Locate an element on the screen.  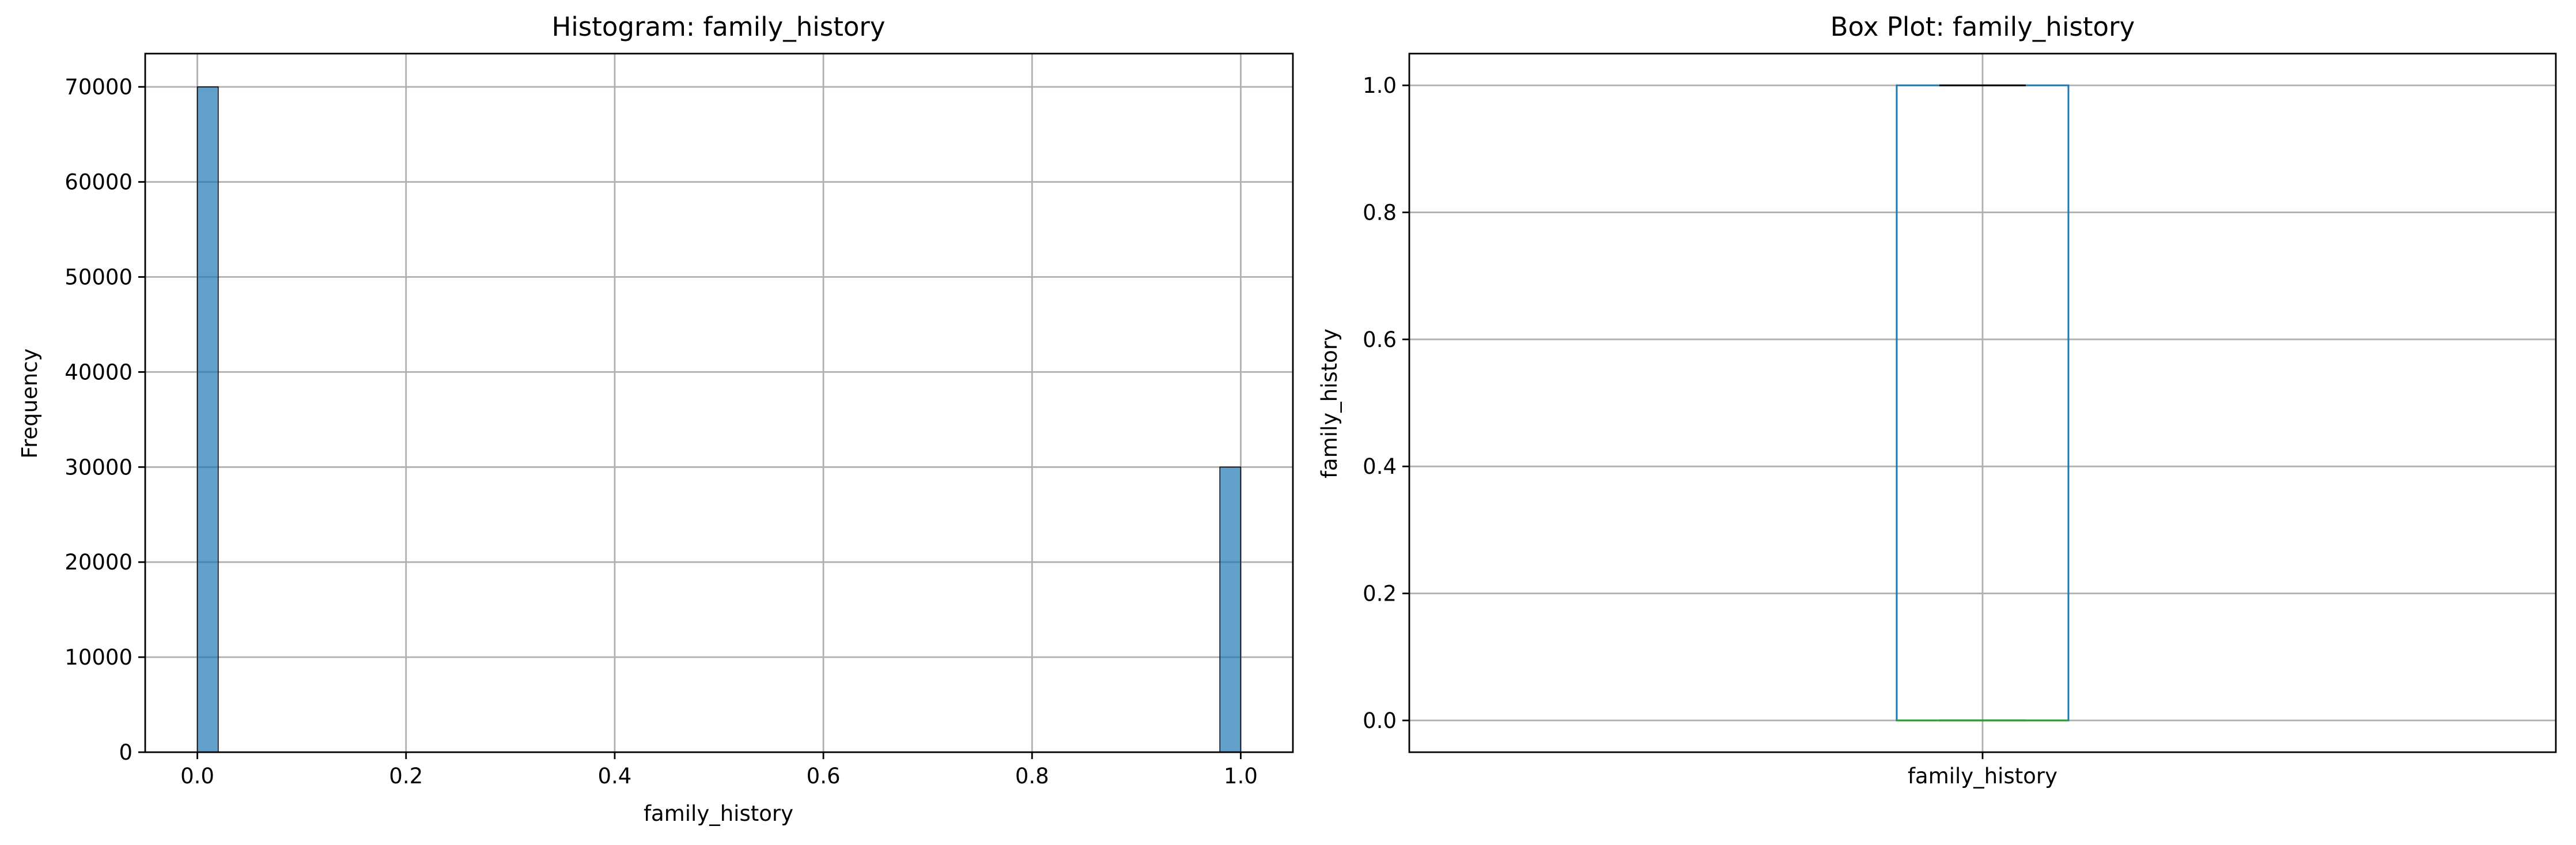
boxplot-y-ticks: 0.0 0.2 0.4 0.6 0.8 1.0 is located at coordinates (1386, 403).